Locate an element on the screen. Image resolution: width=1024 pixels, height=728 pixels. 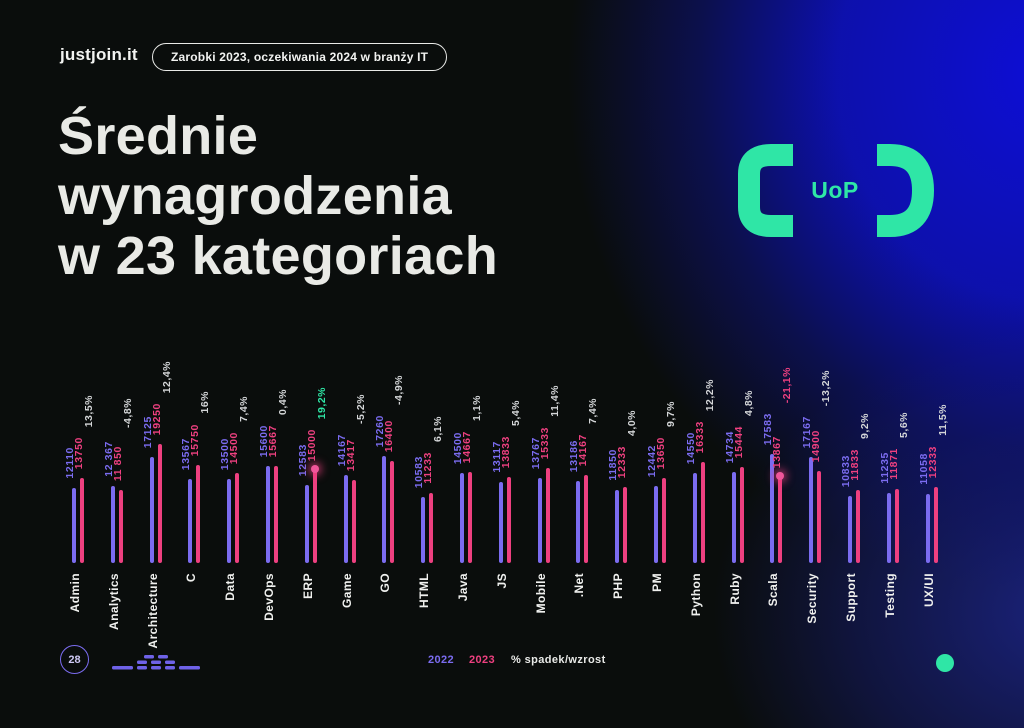
change-percent-label: -21,1% is located at coordinates (787, 384).